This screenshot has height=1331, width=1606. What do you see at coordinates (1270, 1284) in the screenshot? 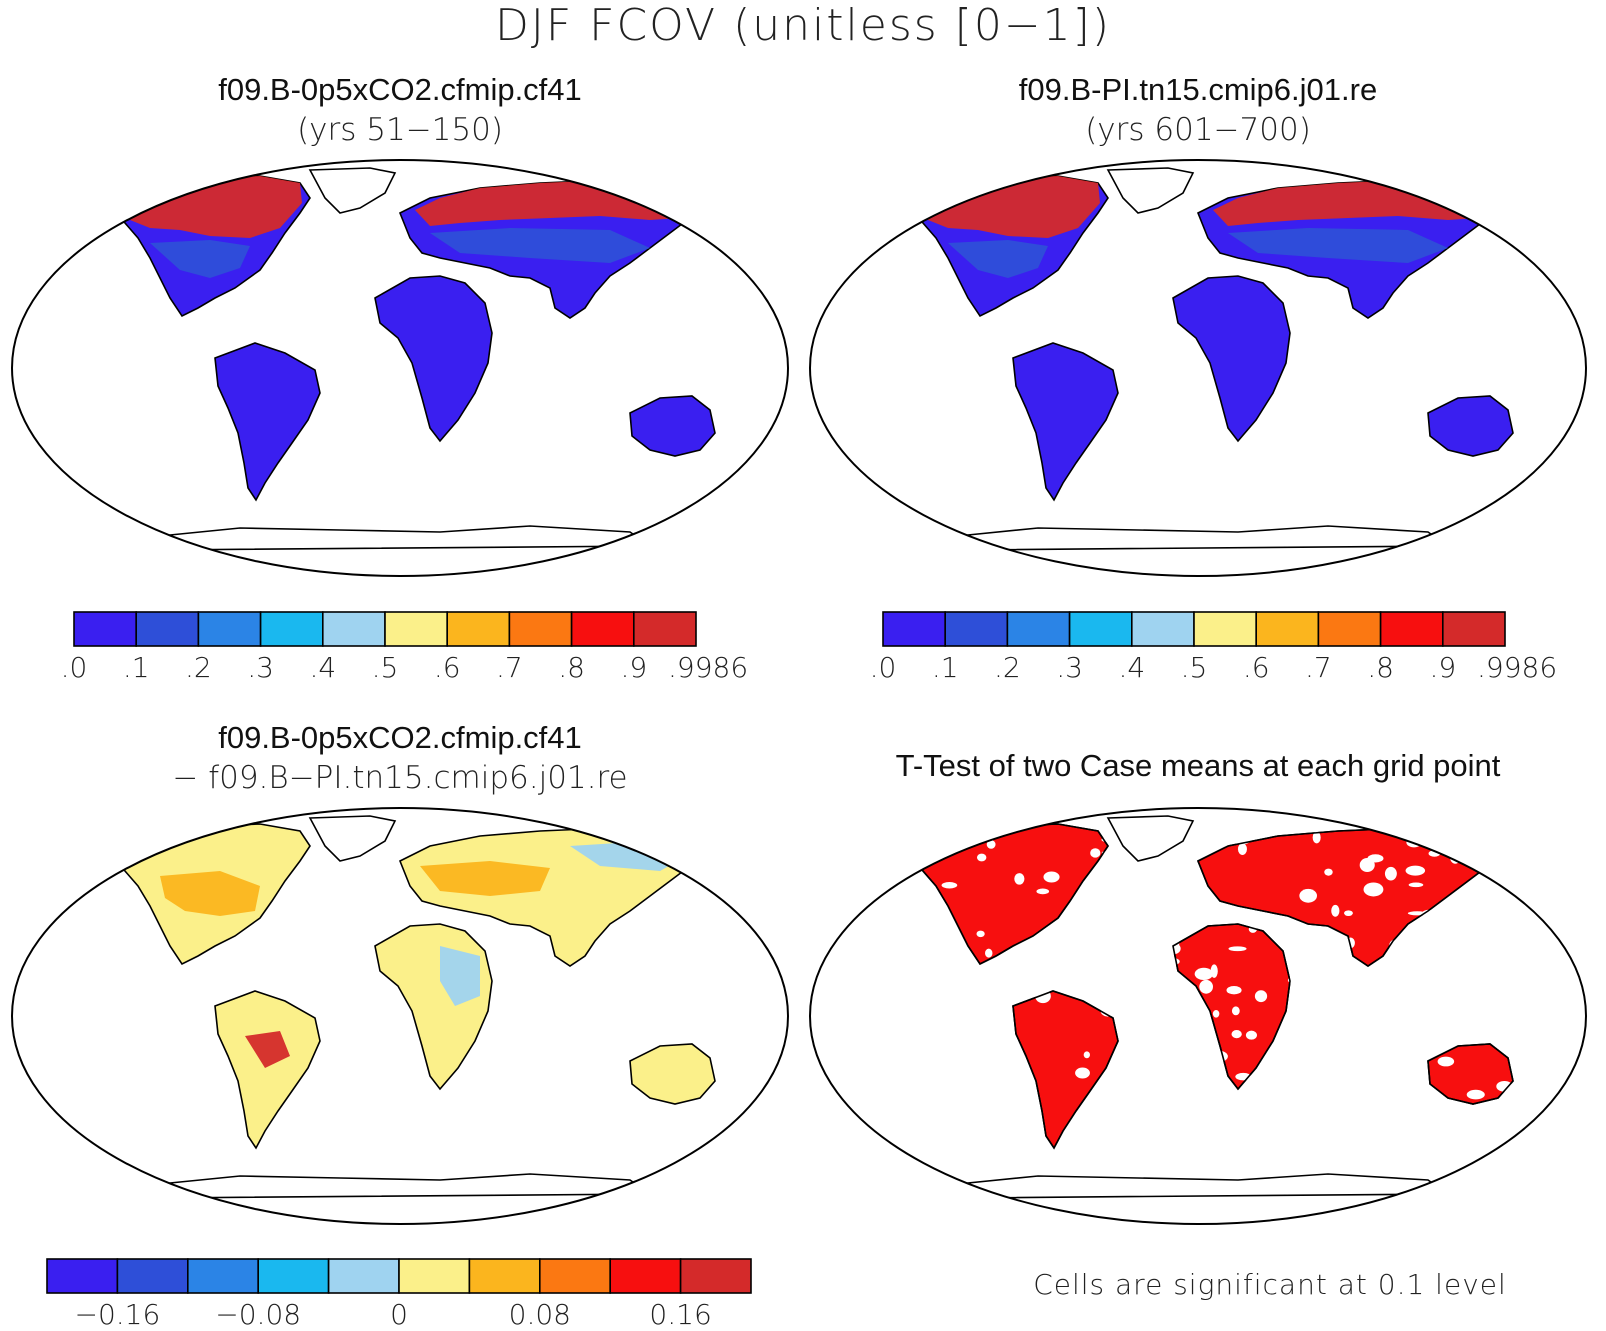
I see `significance-note: Cells are significant at 0.1 level` at bounding box center [1270, 1284].